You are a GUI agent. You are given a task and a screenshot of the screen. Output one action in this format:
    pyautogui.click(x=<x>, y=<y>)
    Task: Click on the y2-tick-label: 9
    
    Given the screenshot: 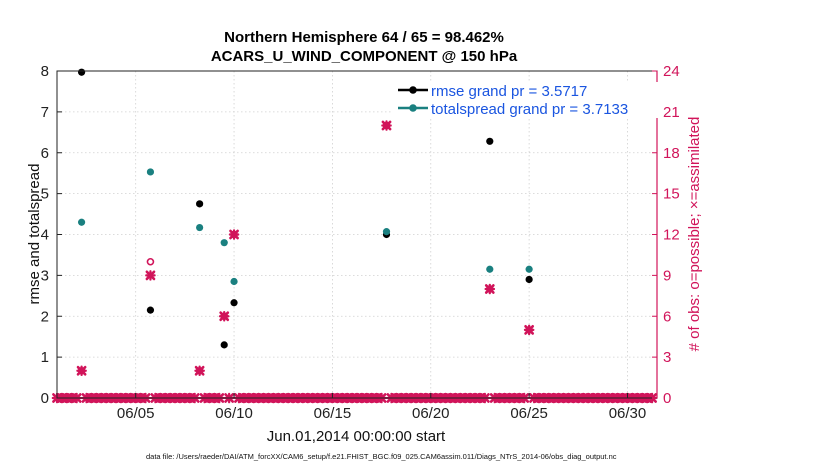 What is the action you would take?
    pyautogui.click(x=667, y=275)
    